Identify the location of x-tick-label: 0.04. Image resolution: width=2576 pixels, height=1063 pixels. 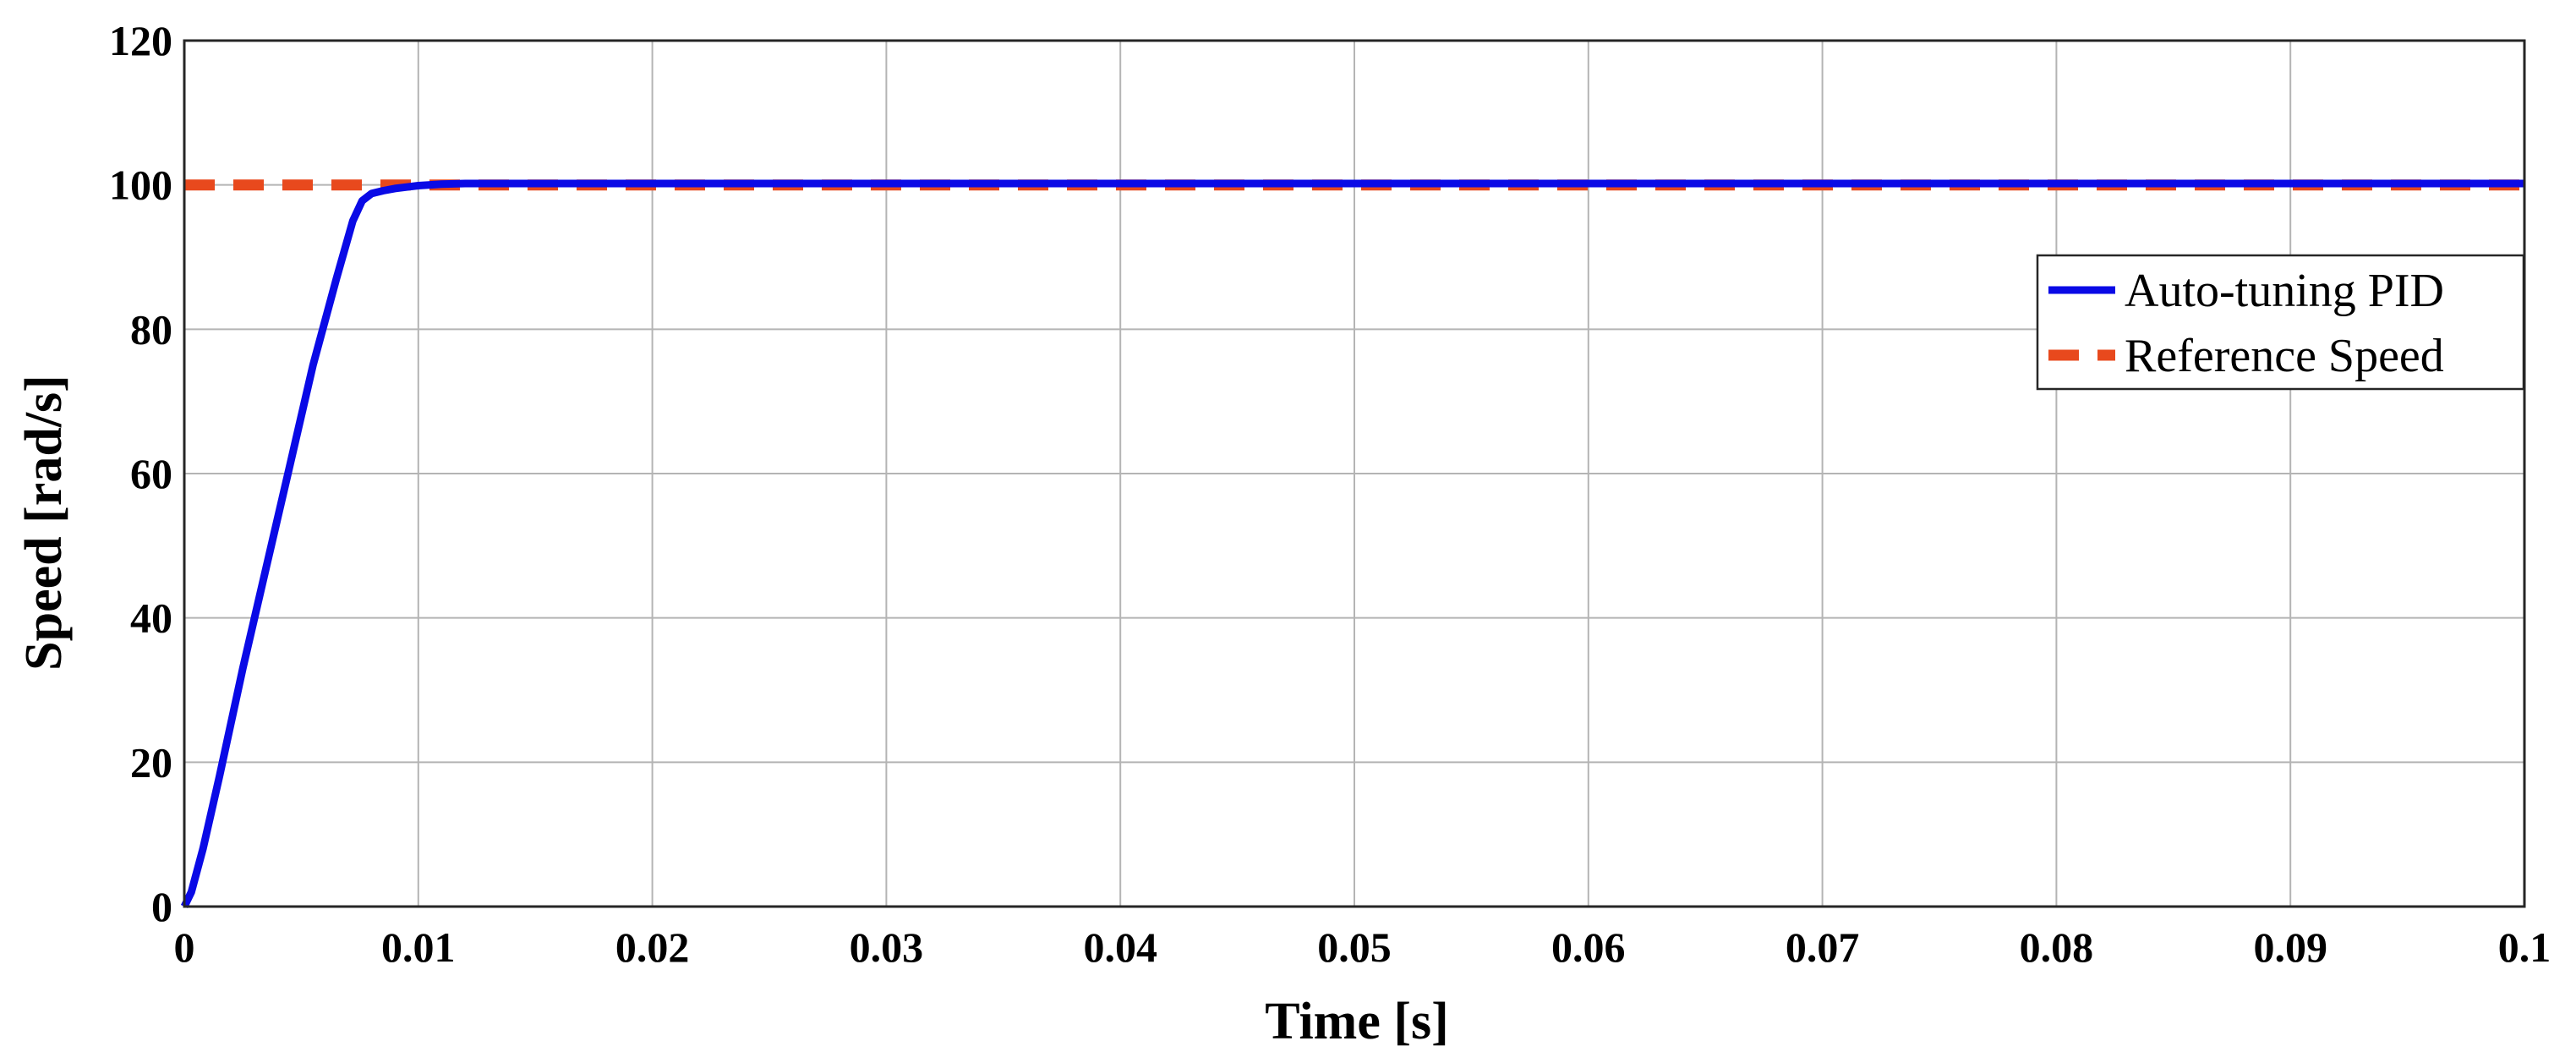
(1120, 947).